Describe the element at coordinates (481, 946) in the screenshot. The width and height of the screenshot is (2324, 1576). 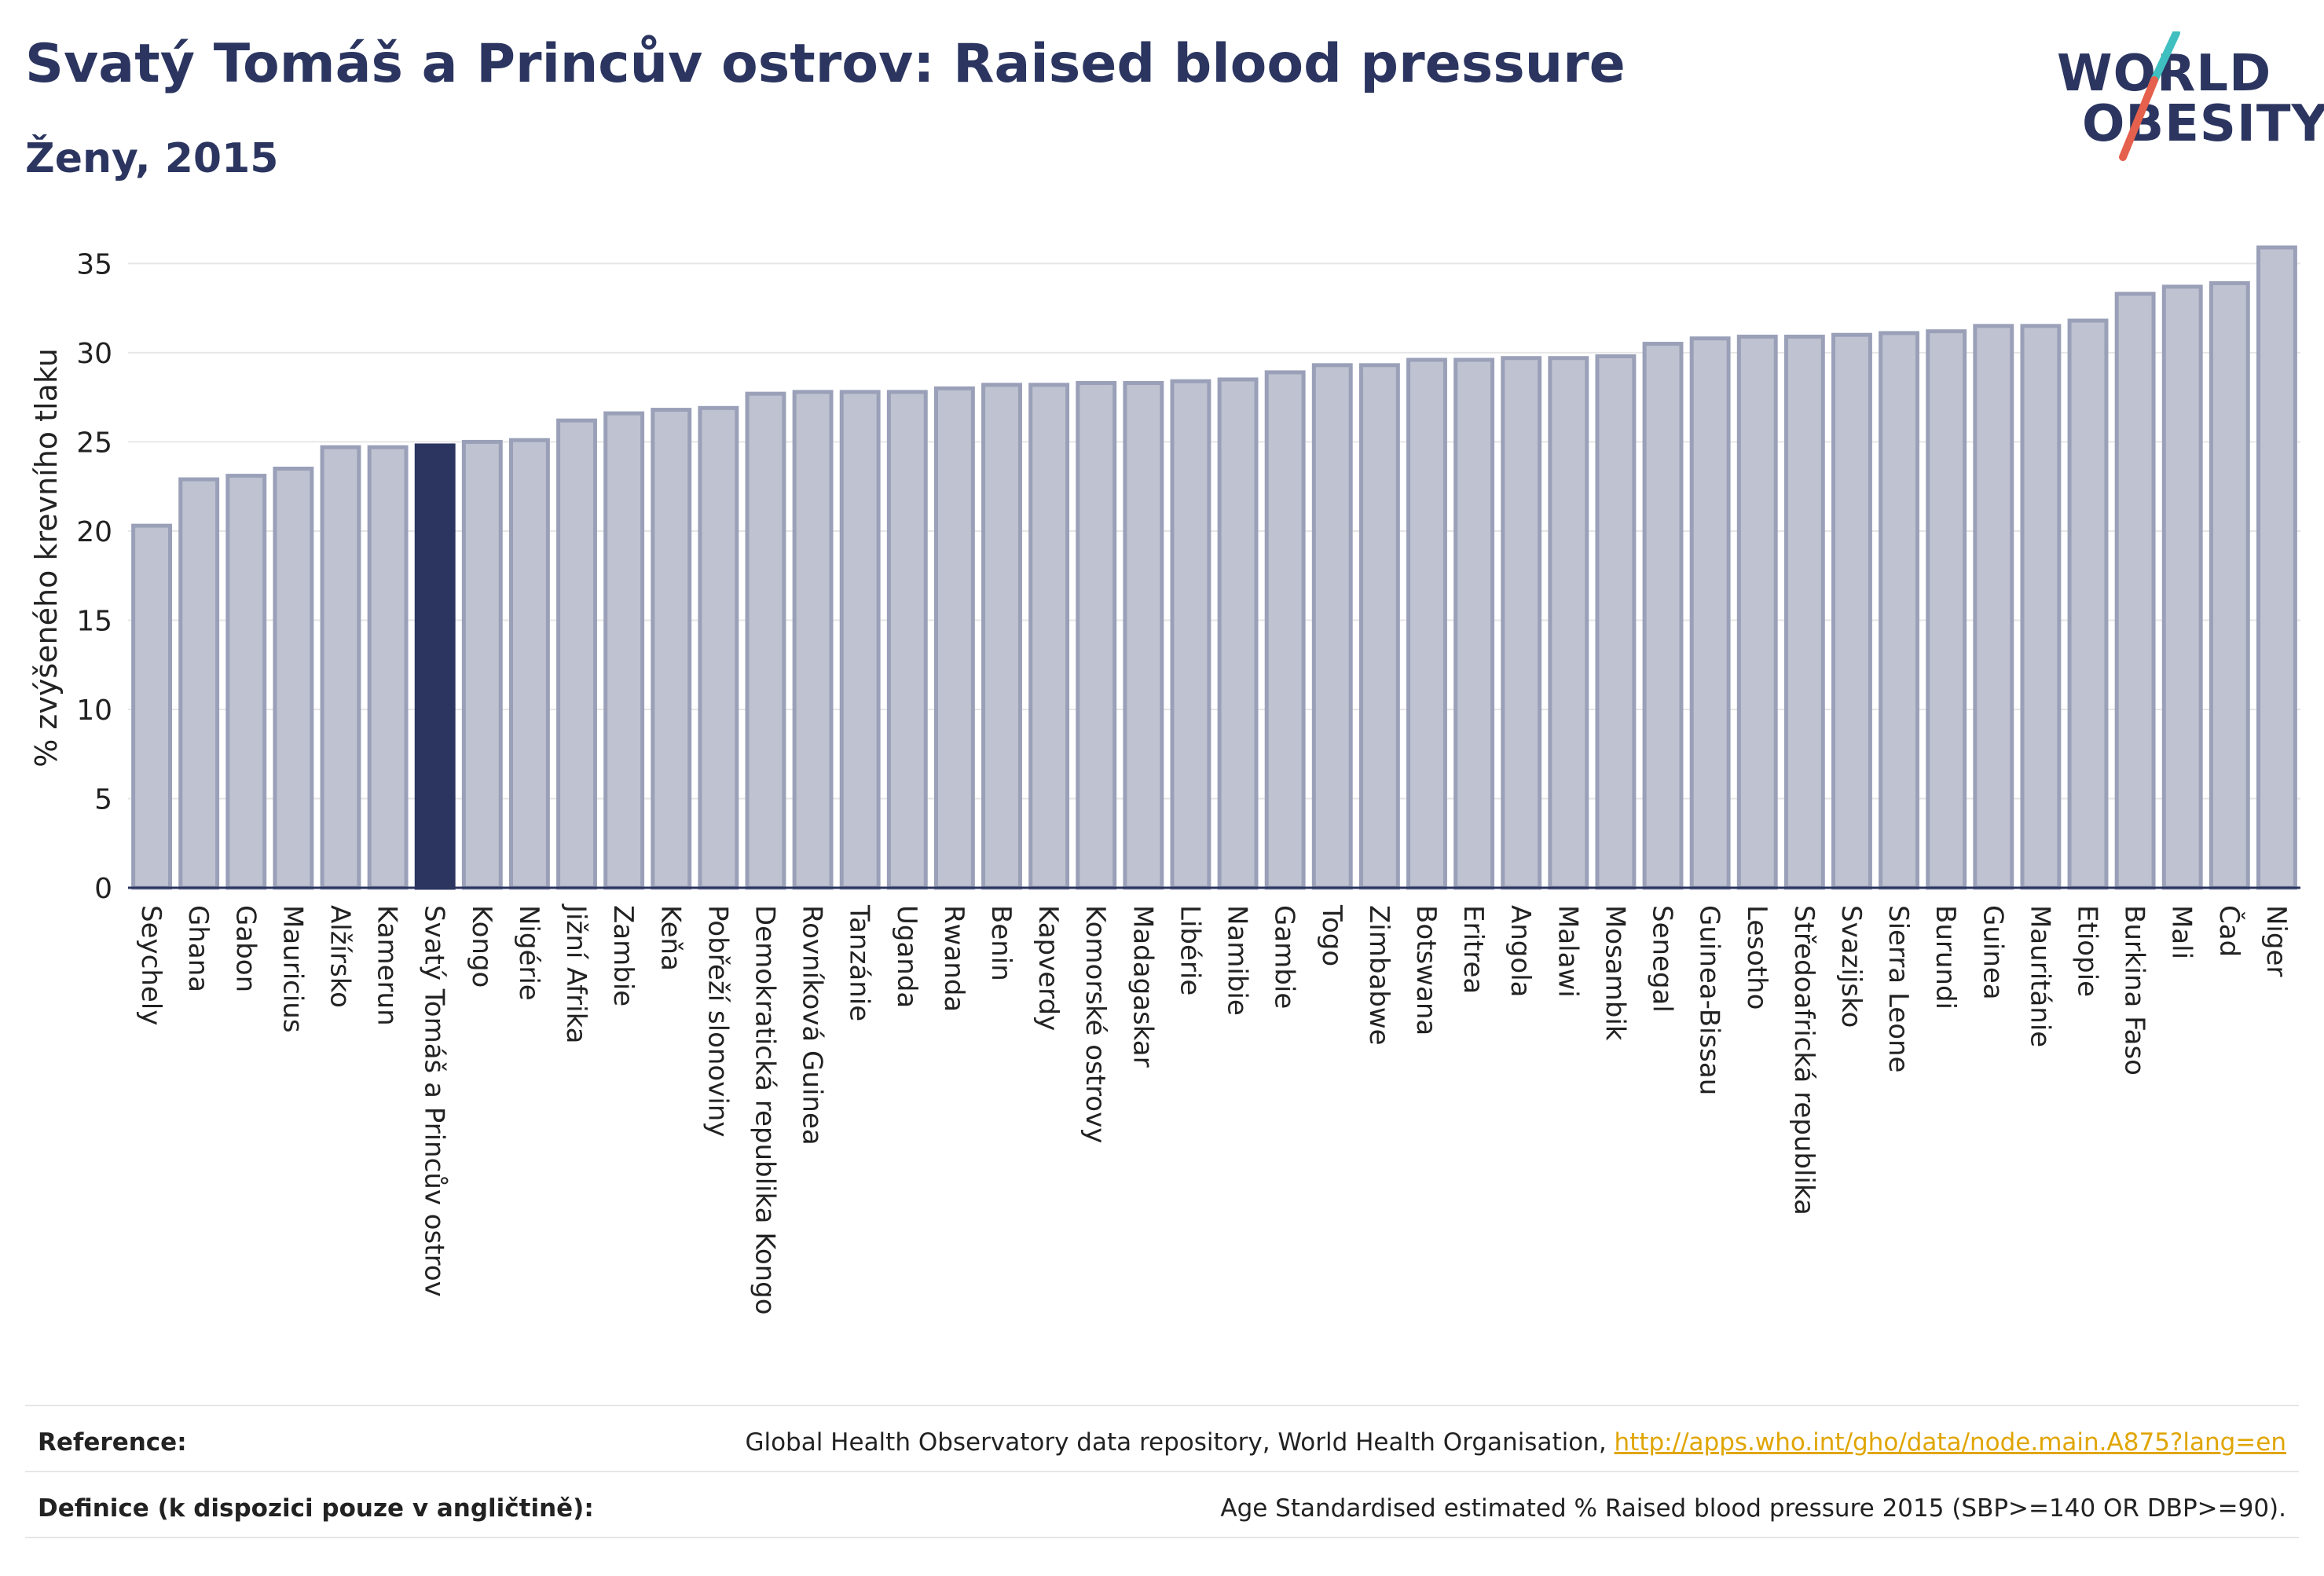
I see `x-tick-label: Kongo` at that location.